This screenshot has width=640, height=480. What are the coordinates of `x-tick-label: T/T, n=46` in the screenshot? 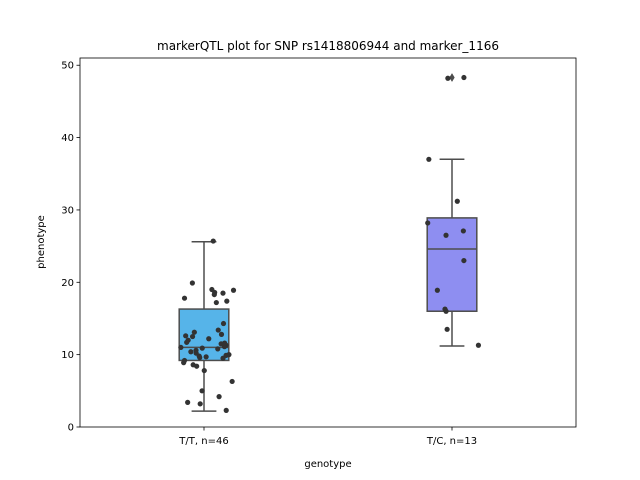 It's located at (203, 441).